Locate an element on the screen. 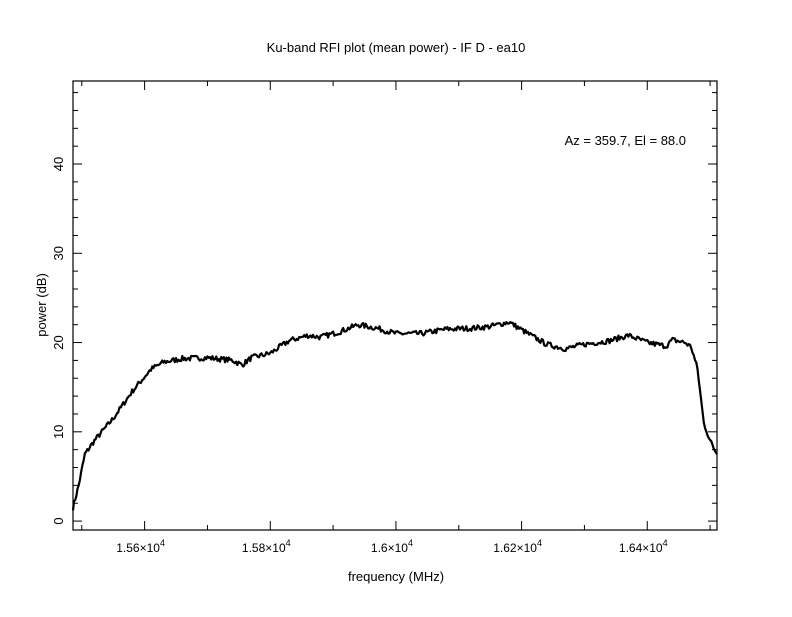  y-tick-label: 30 is located at coordinates (58, 253).